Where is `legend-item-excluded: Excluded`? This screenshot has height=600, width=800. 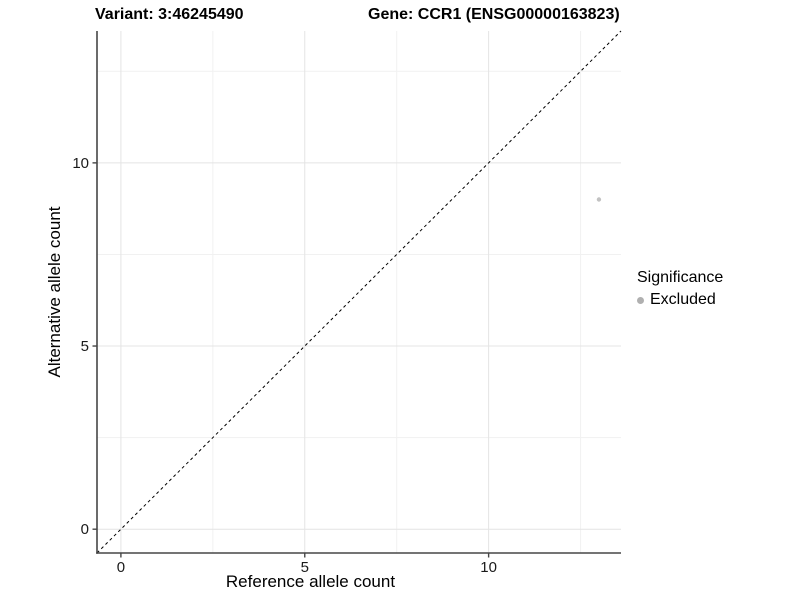
legend-item-excluded: Excluded is located at coordinates (680, 300).